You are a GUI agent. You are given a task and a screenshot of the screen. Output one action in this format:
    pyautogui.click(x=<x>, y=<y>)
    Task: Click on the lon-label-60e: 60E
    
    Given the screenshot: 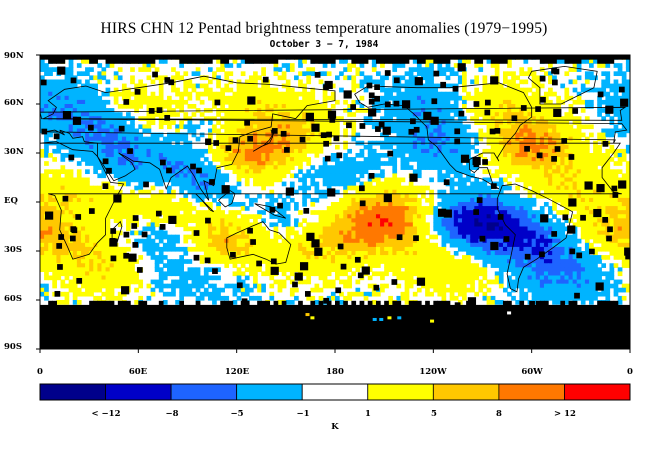 What is the action you would take?
    pyautogui.click(x=138, y=372)
    